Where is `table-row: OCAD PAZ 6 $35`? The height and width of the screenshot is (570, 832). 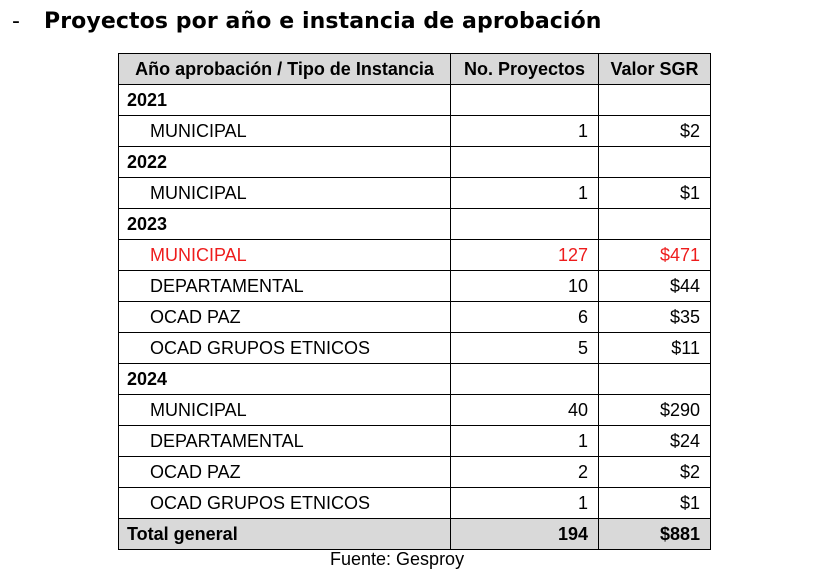 table-row: OCAD PAZ 6 $35 is located at coordinates (414, 317).